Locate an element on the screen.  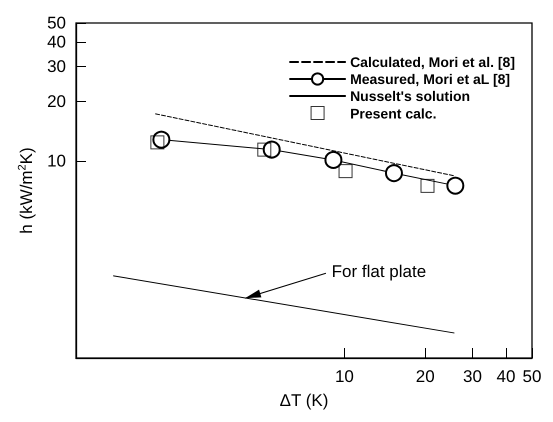
legend-label: Present calc. is located at coordinates (393, 114).